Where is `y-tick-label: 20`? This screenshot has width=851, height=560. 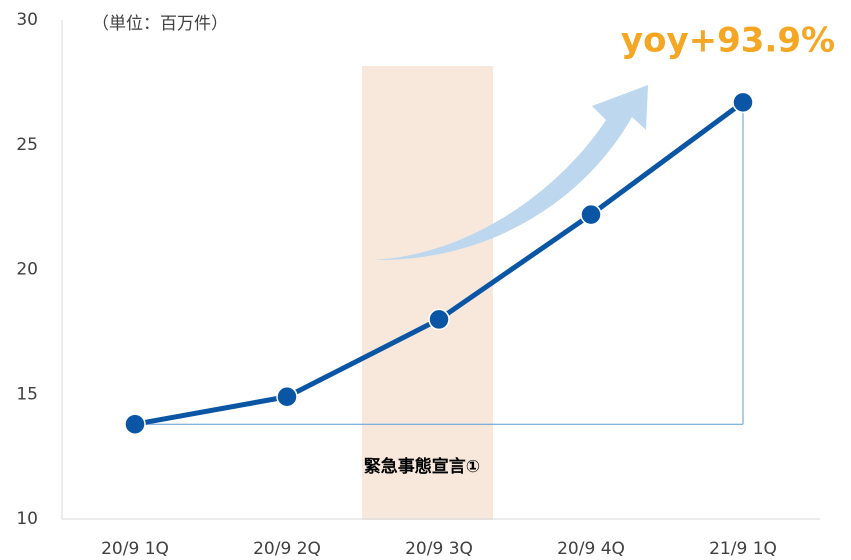
y-tick-label: 20 is located at coordinates (27, 270).